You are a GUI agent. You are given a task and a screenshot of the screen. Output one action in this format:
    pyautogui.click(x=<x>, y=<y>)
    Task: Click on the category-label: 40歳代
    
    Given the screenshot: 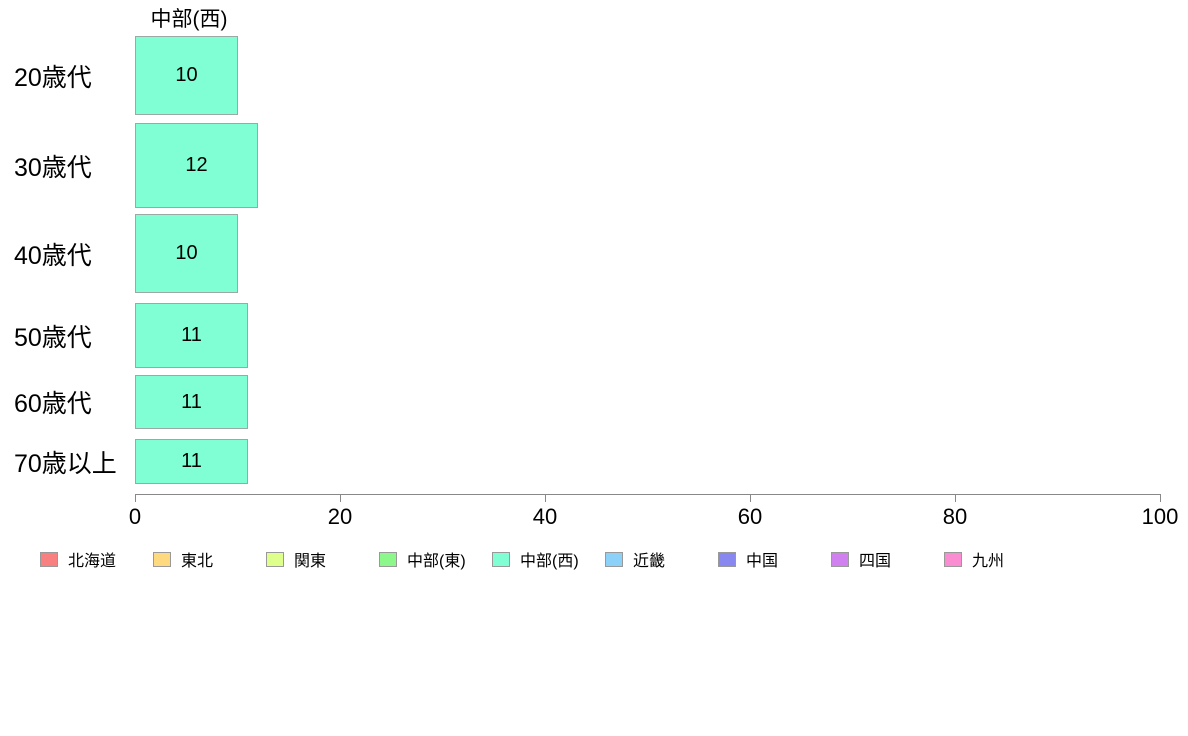 What is the action you would take?
    pyautogui.click(x=53, y=255)
    